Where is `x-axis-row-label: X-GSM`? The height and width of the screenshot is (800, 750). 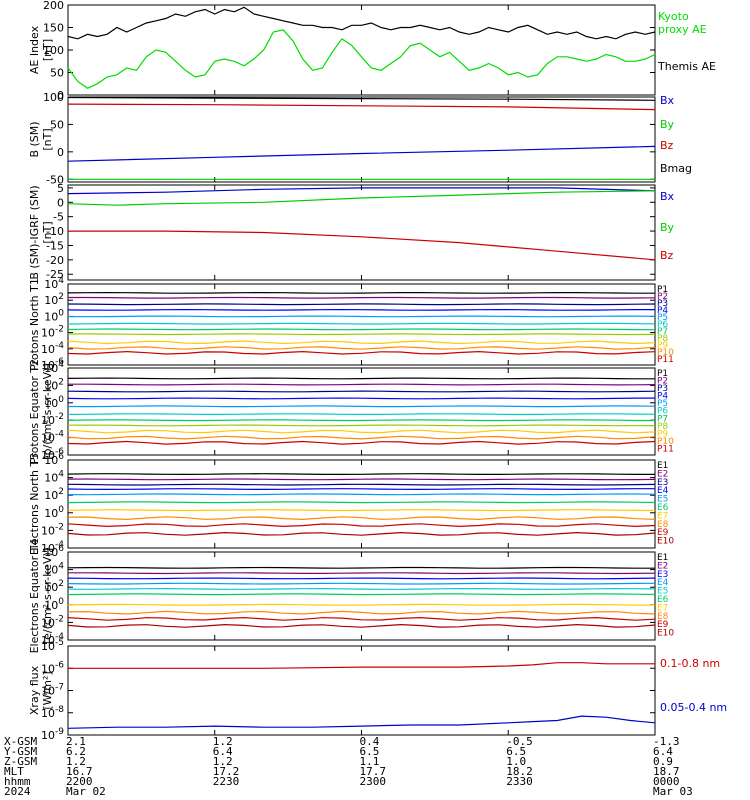 x-axis-row-label: X-GSM is located at coordinates (20, 741).